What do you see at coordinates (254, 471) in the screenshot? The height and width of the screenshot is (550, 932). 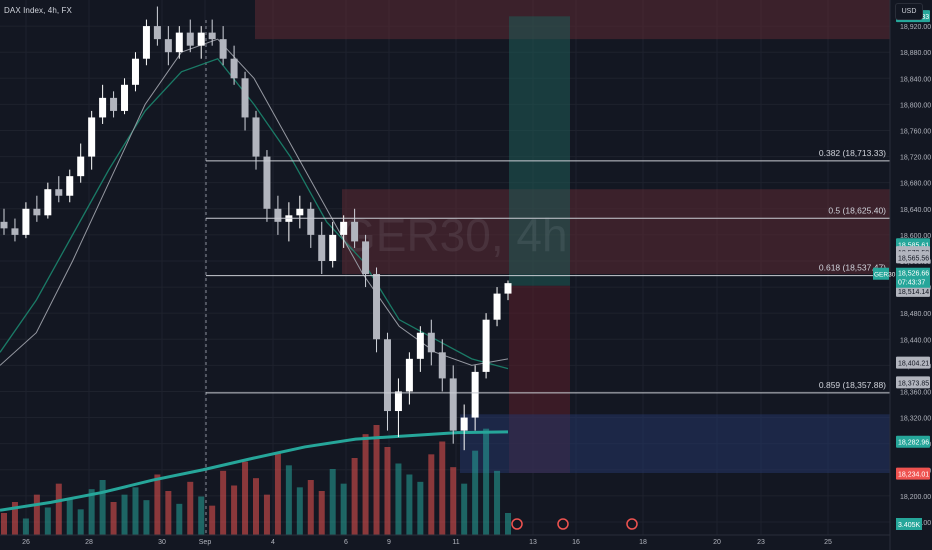 I see `ma-long-line` at bounding box center [254, 471].